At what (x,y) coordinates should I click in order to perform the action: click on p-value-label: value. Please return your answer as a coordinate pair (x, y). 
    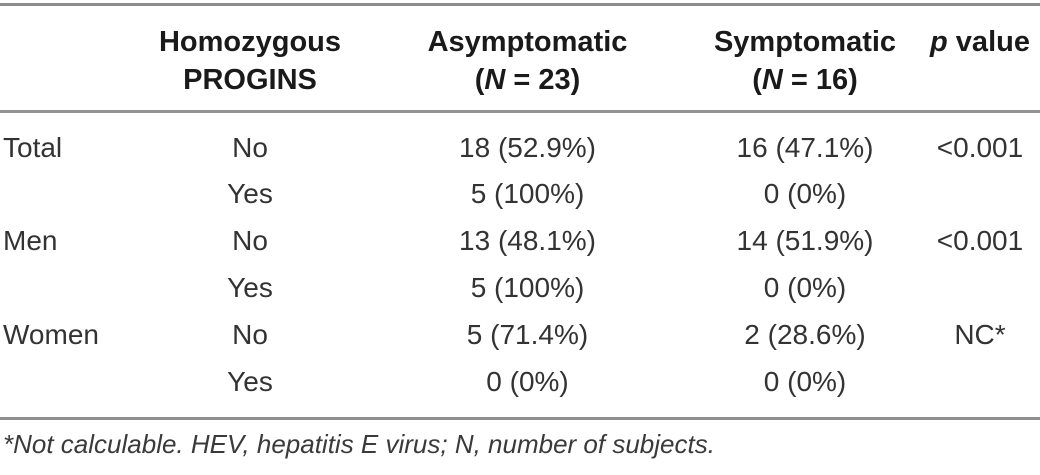
    Looking at the image, I should click on (988, 42).